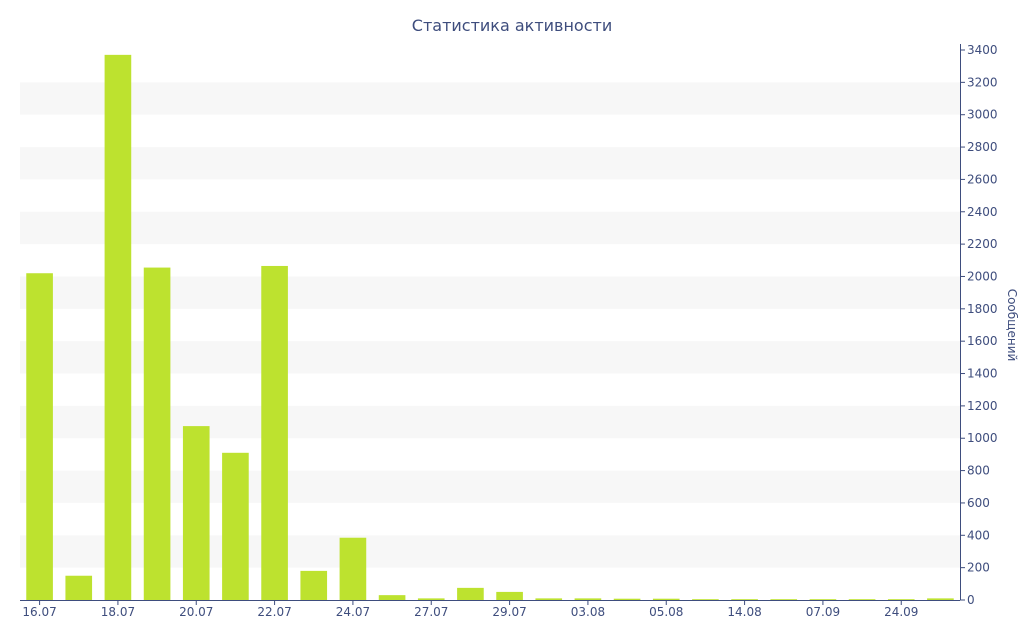 The height and width of the screenshot is (640, 1024). I want to click on y-tick-label: 600, so click(978, 503).